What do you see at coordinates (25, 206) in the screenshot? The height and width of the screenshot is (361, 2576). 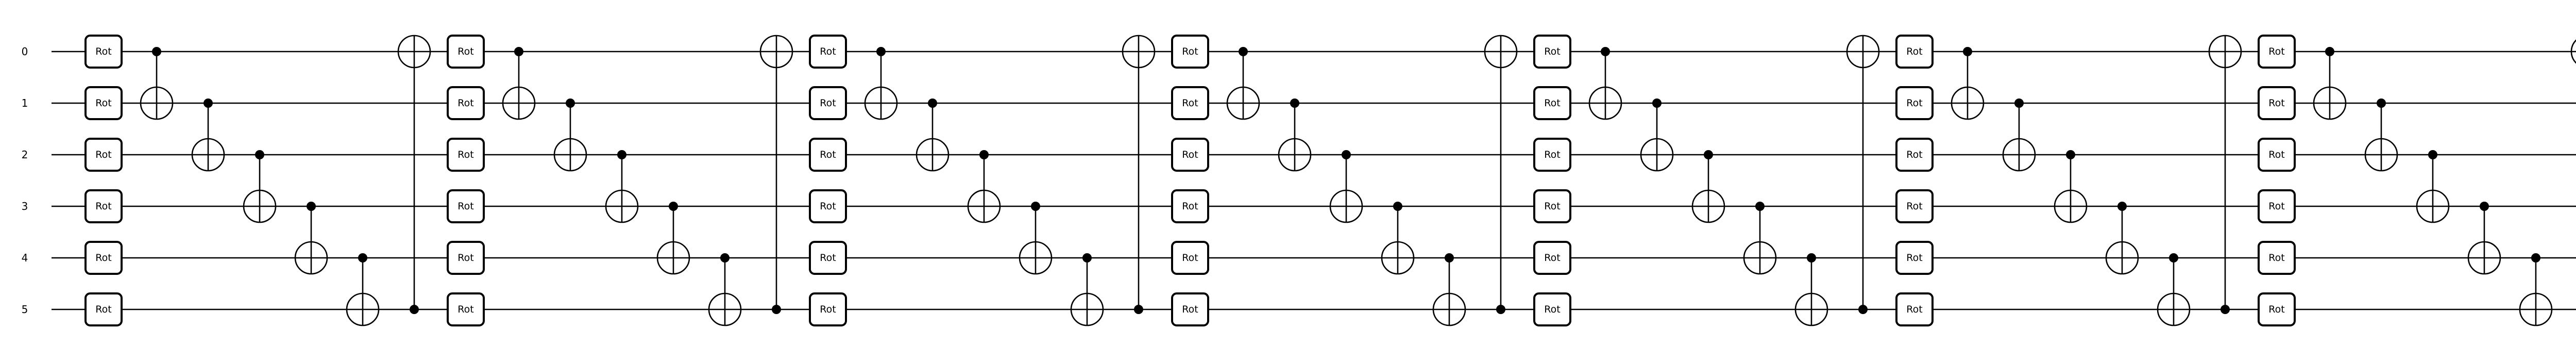 I see `wire-label: 3` at bounding box center [25, 206].